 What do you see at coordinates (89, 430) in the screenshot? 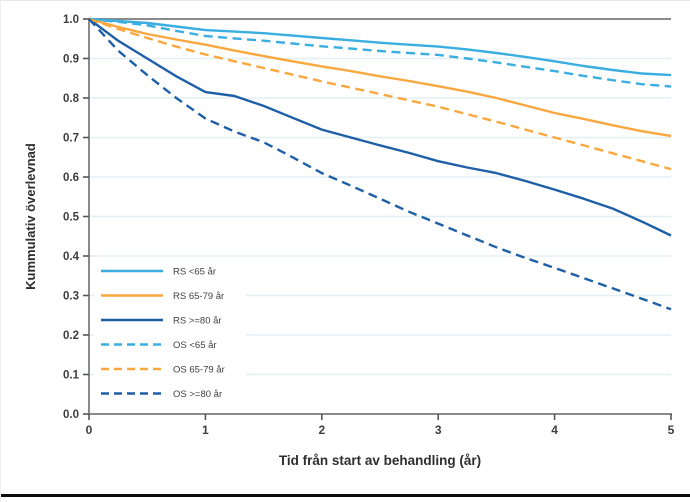
I see `x-tick-label: 0` at bounding box center [89, 430].